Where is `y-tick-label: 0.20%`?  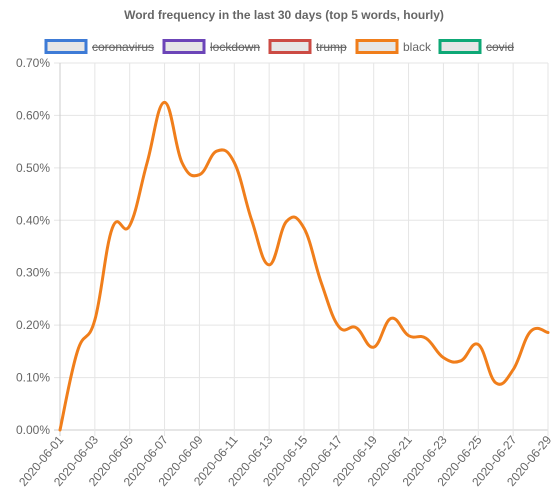
y-tick-label: 0.20% is located at coordinates (33, 325).